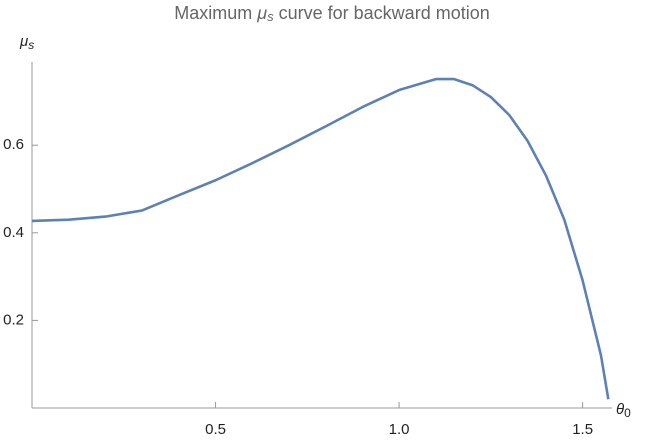 The image size is (663, 442). I want to click on x-tick-label: 1.0, so click(399, 429).